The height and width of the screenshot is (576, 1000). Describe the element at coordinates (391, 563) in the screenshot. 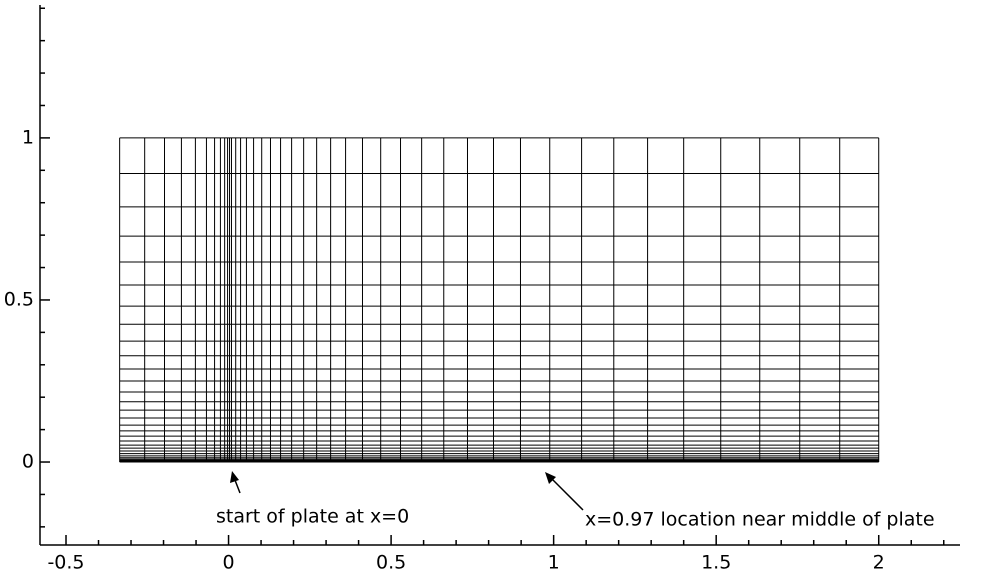

I see `x-tick-label: 0.5` at that location.